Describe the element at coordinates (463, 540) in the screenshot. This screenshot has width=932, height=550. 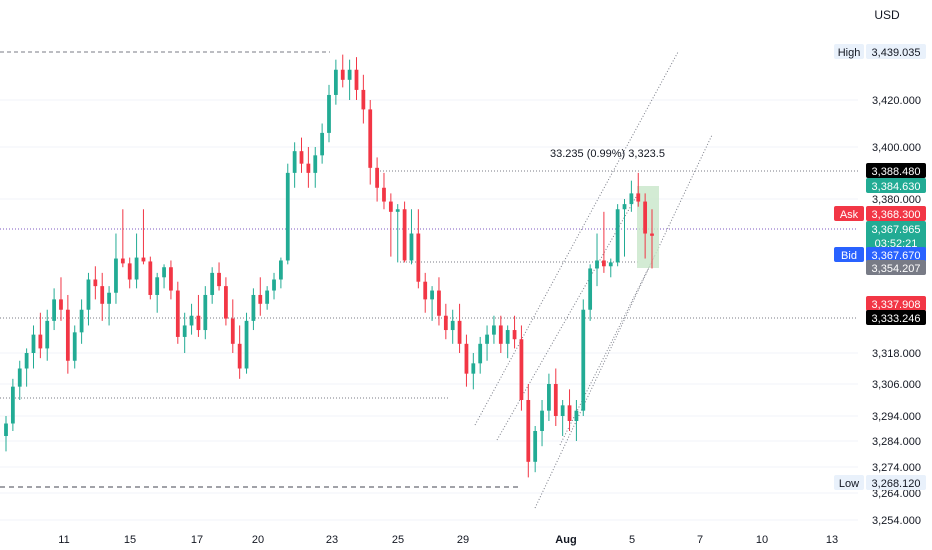
I see `x-tick-label: 29` at that location.